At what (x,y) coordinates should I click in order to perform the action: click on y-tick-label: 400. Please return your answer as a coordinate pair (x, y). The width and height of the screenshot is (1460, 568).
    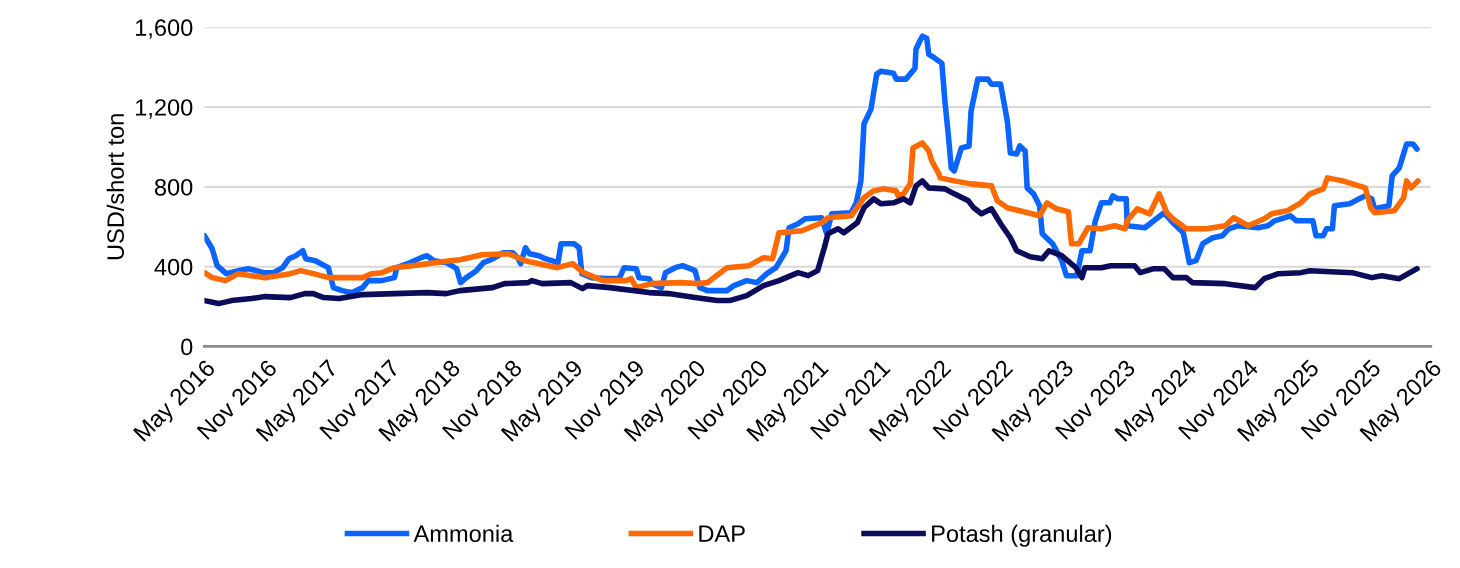
    Looking at the image, I should click on (173, 267).